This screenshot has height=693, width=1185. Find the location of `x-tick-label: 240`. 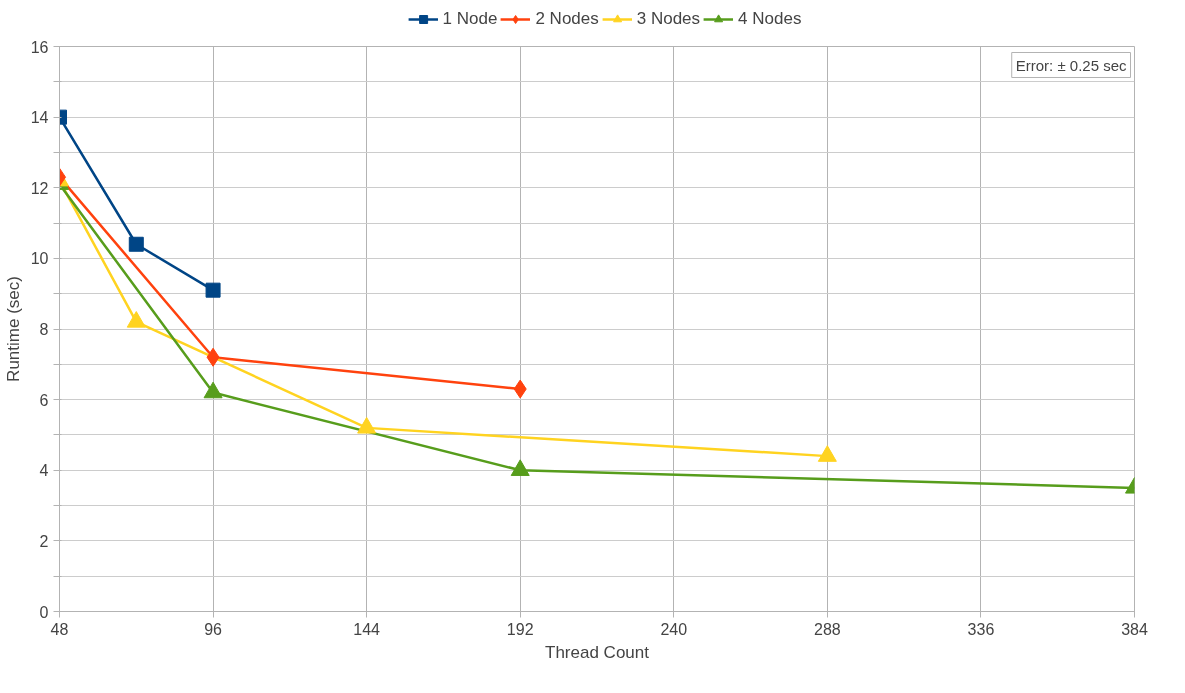

x-tick-label: 240 is located at coordinates (674, 629).